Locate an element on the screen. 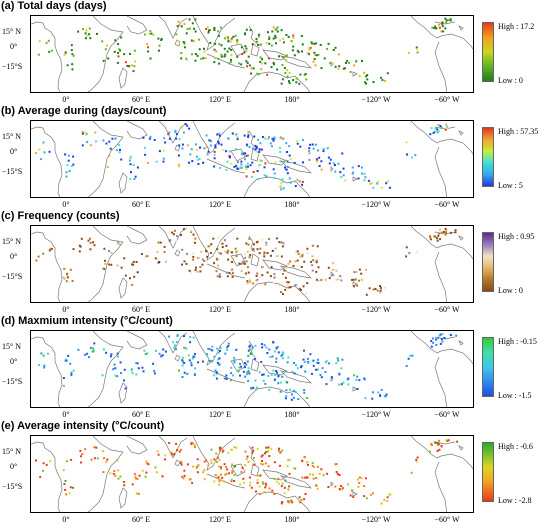 This screenshot has width=550, height=528. lat-label-0: 0° is located at coordinates (14, 151).